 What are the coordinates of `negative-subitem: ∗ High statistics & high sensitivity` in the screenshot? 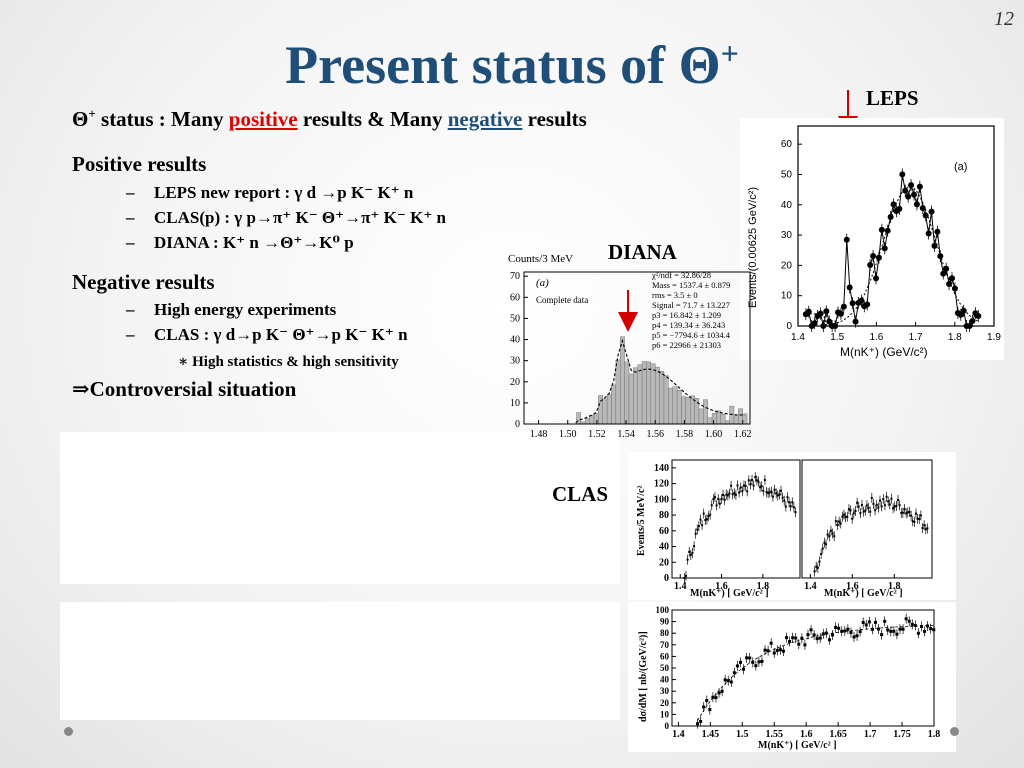 It's located at (288, 362).